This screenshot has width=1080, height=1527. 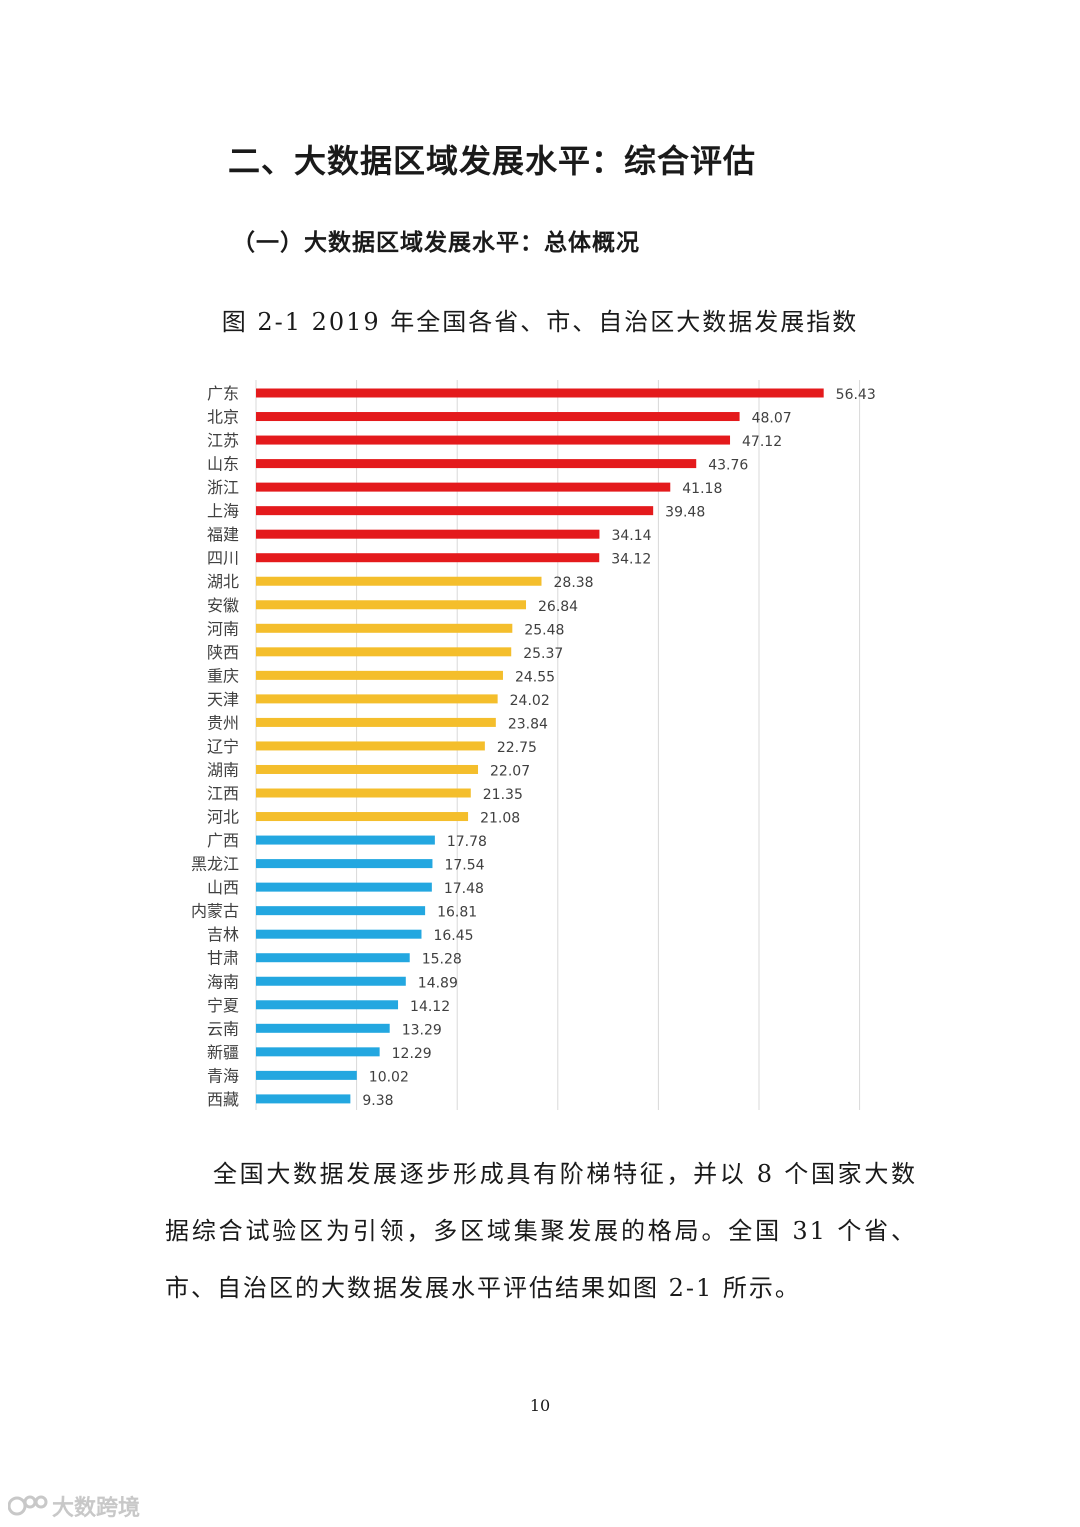 I want to click on value-label: 34.12, so click(x=631, y=560).